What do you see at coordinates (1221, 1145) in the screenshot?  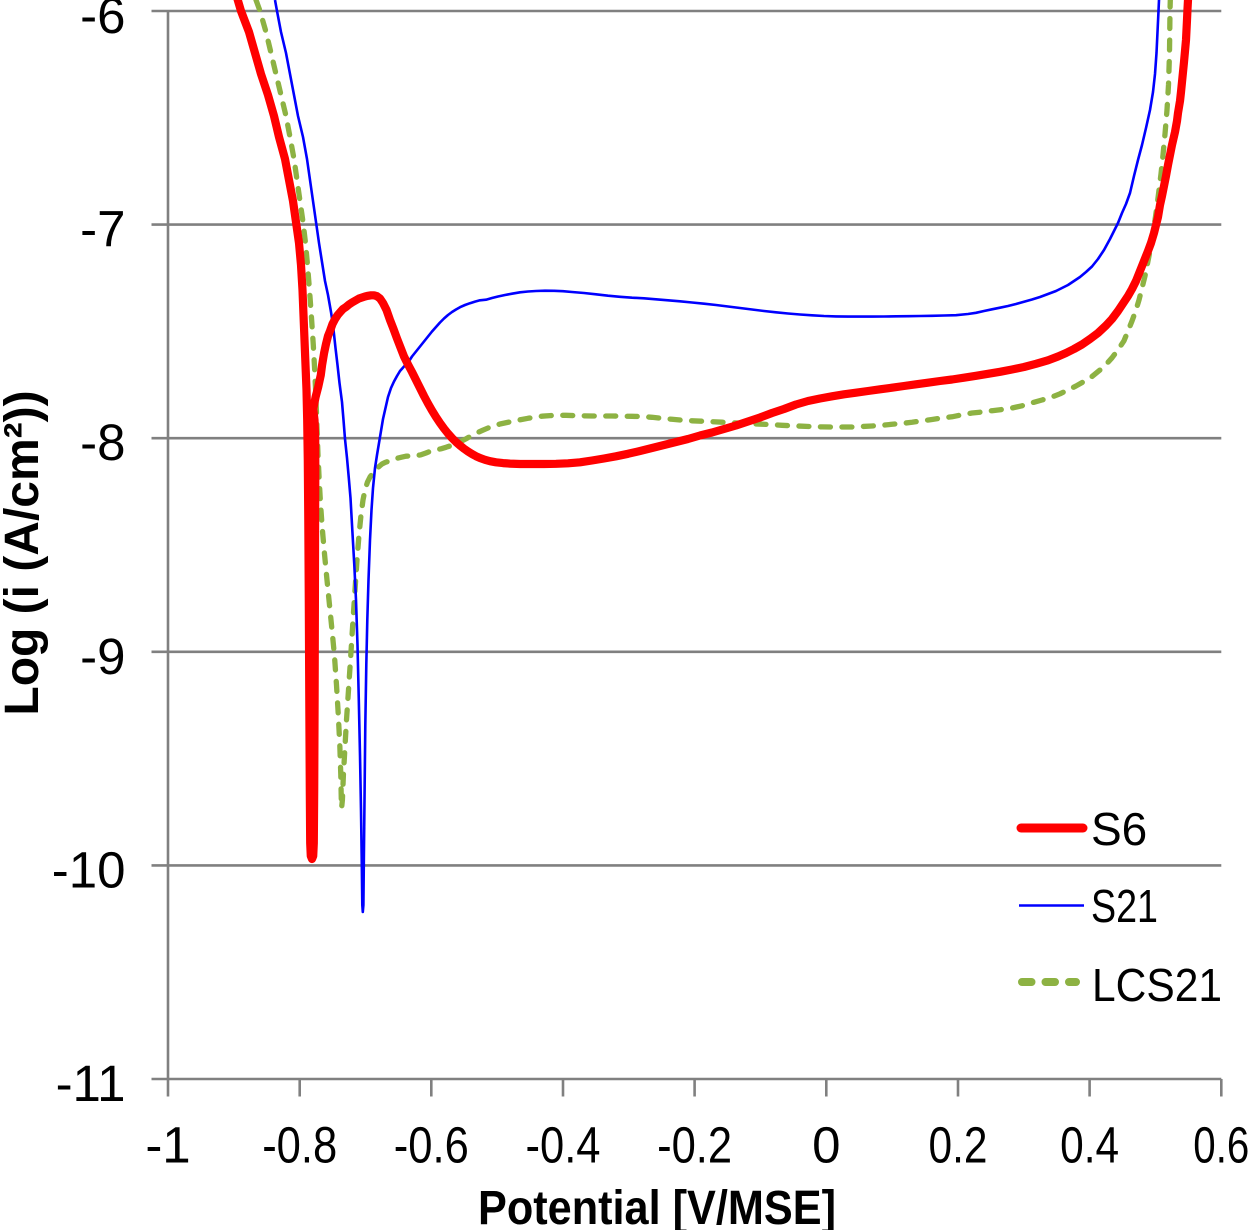 I see `svg-text: 0.6` at bounding box center [1221, 1145].